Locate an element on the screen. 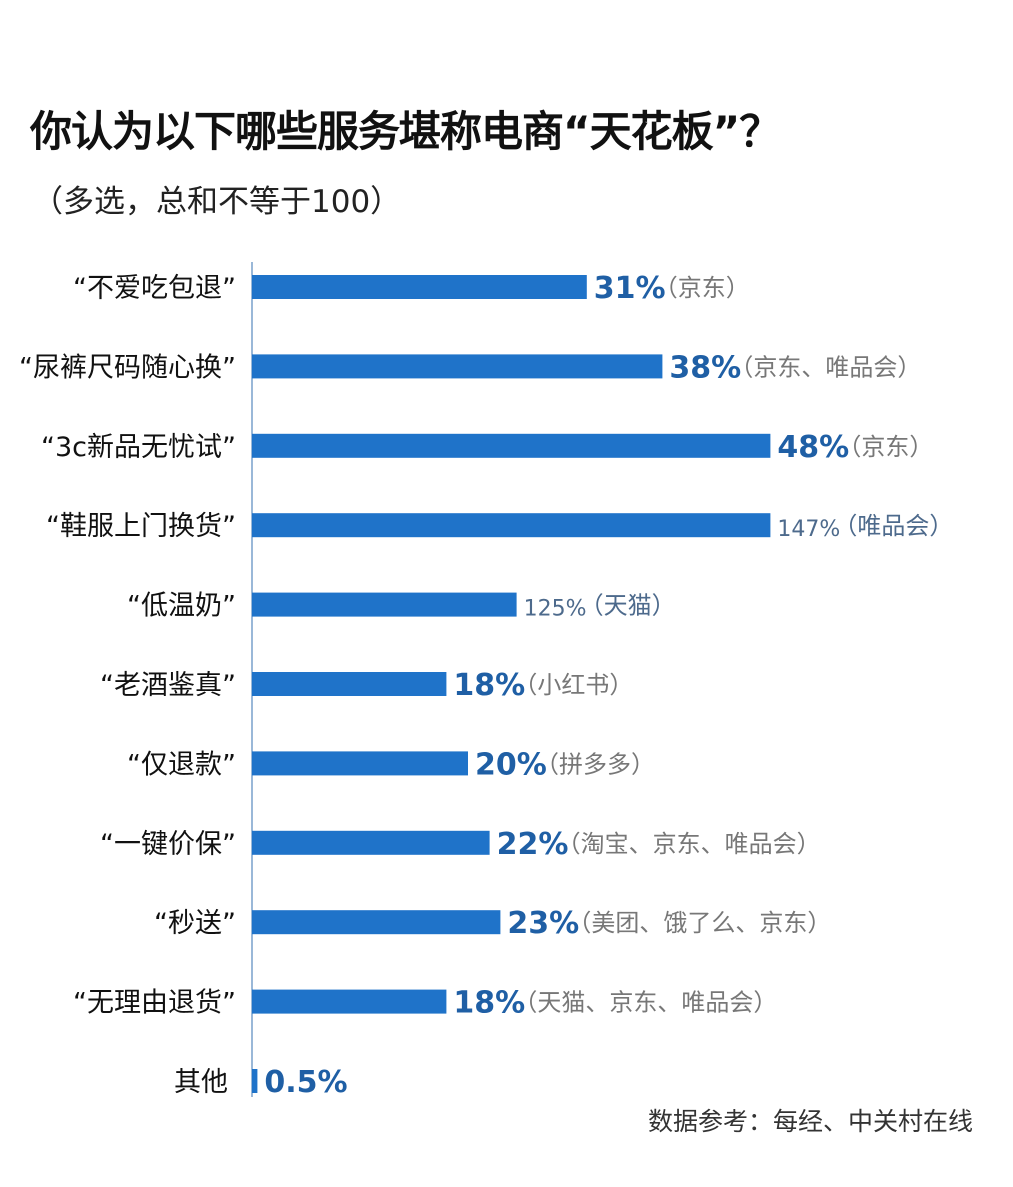 This screenshot has width=1013, height=1187. value-label: 38% is located at coordinates (705, 367).